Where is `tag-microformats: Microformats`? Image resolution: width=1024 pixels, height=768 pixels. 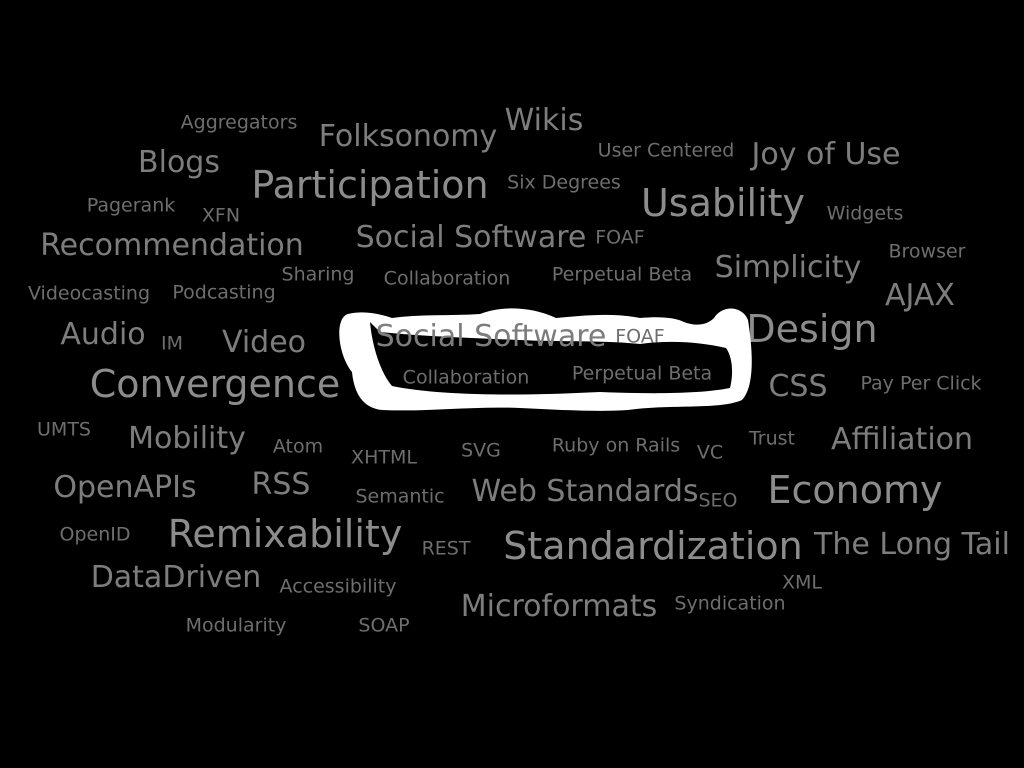
tag-microformats: Microformats is located at coordinates (559, 606).